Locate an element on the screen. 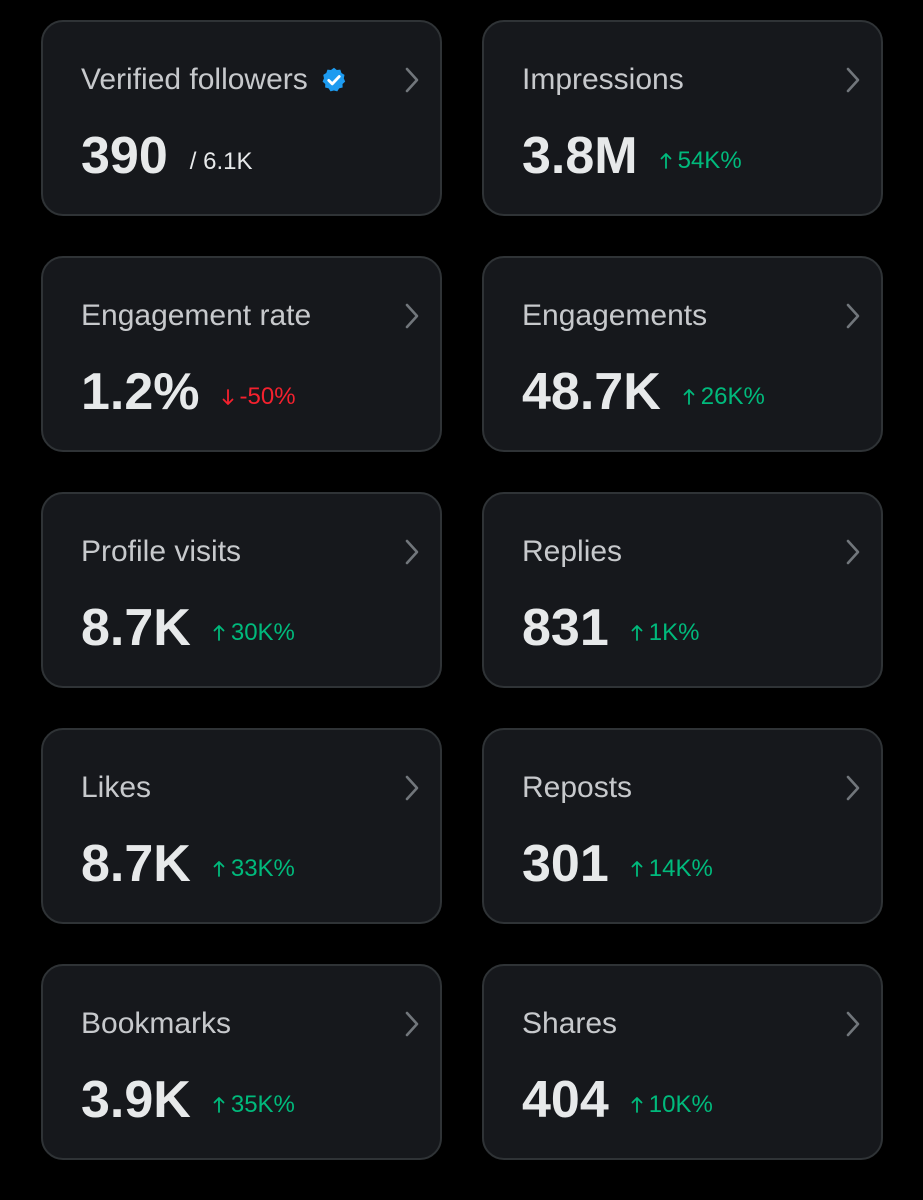 This screenshot has height=1200, width=923. metric-value: 3.9K is located at coordinates (136, 1100).